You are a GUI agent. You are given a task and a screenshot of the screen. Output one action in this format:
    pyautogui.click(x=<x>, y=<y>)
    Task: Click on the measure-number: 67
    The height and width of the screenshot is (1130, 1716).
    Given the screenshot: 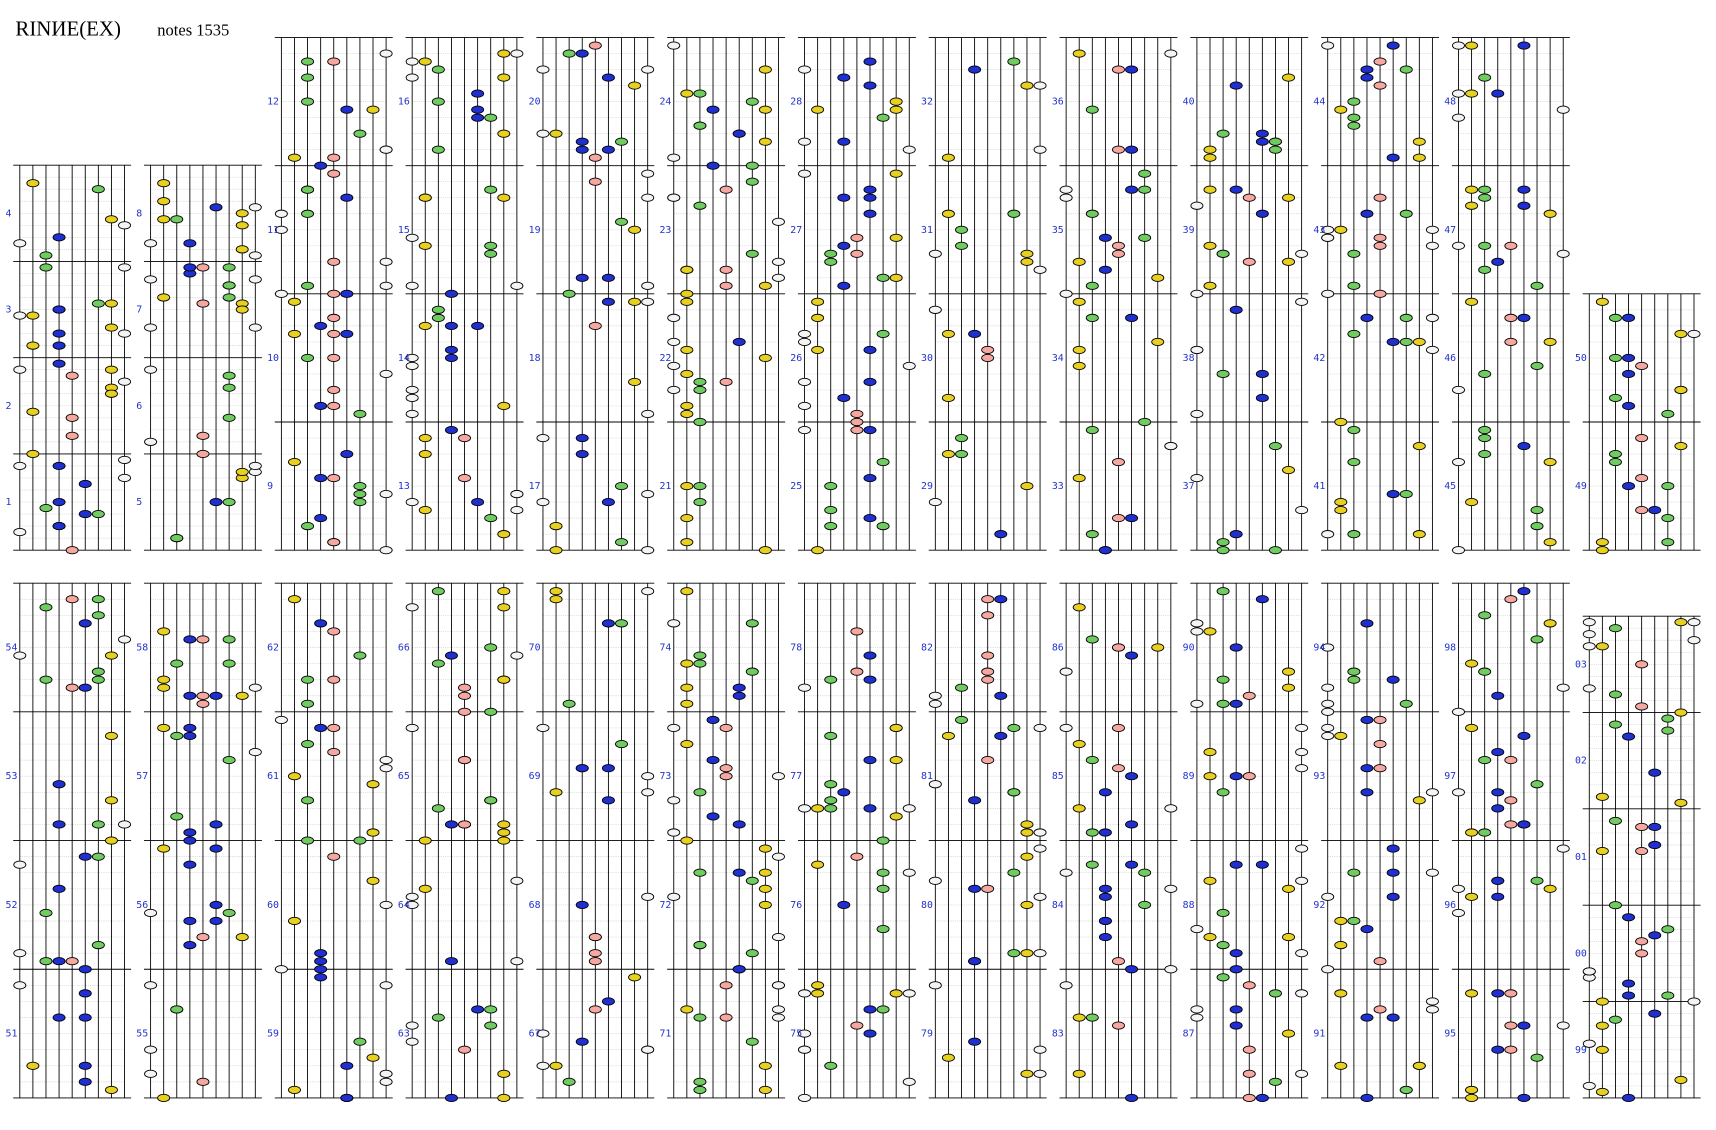 What is the action you would take?
    pyautogui.click(x=535, y=1034)
    